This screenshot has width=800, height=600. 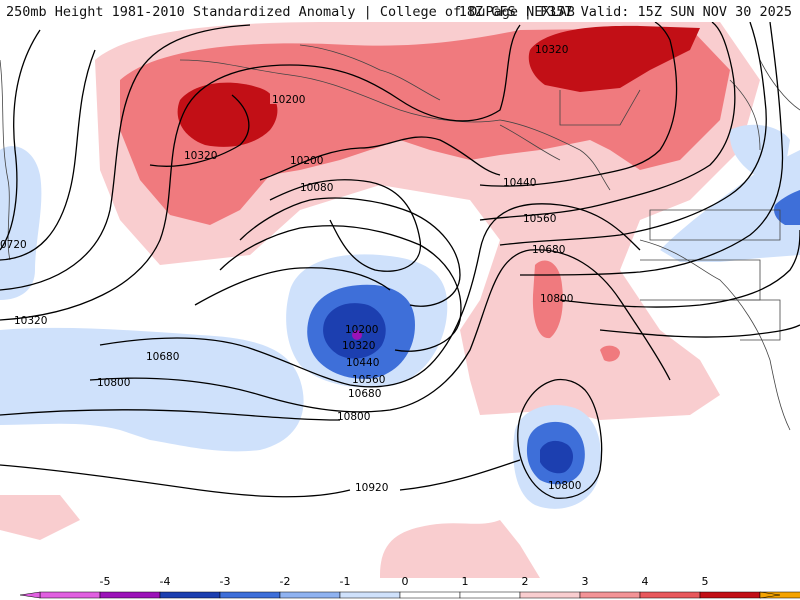 What do you see at coordinates (585, 581) in the screenshot?
I see `colorbar-tick-label: 3` at bounding box center [585, 581].